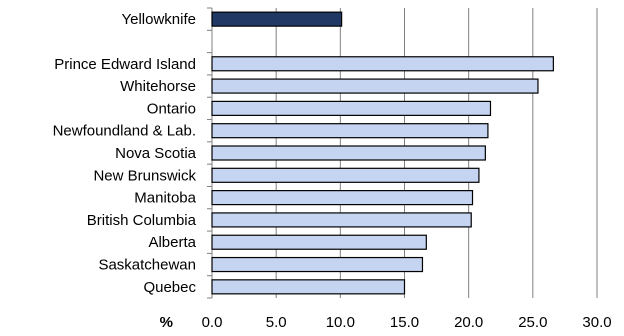  What do you see at coordinates (169, 287) in the screenshot?
I see `category-label: Quebec` at bounding box center [169, 287].